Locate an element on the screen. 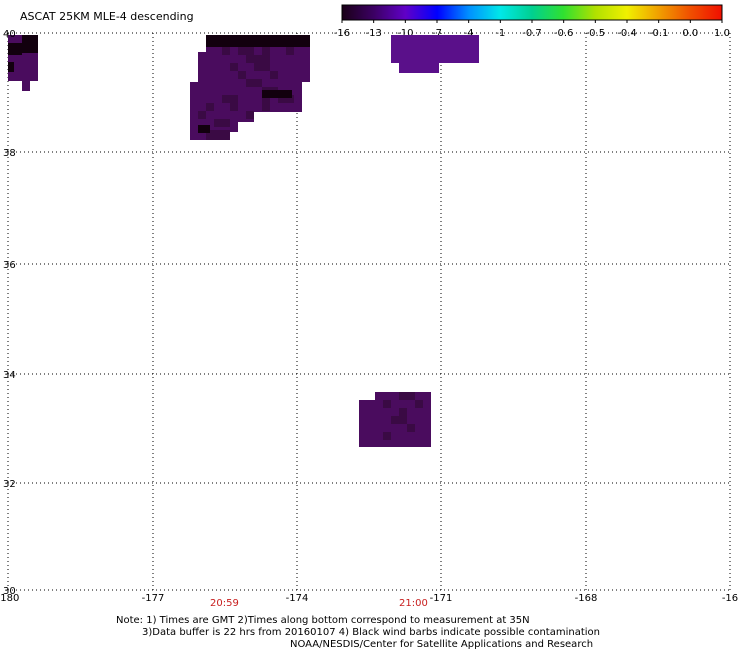  x-axis-label: -16 is located at coordinates (730, 598).